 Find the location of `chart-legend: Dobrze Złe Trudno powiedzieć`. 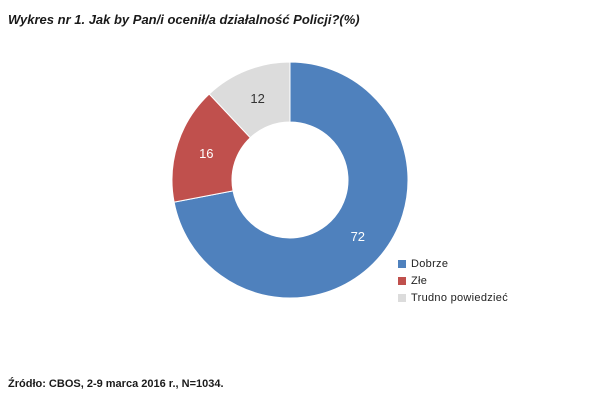

chart-legend: Dobrze Złe Trudno powiedzieć is located at coordinates (453, 280).